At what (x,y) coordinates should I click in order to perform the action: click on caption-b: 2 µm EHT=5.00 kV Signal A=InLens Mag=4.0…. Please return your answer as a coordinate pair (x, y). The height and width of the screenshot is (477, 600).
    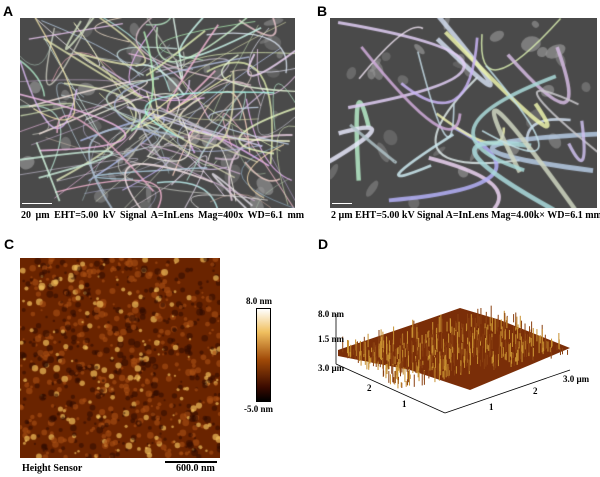
    Looking at the image, I should click on (465, 215).